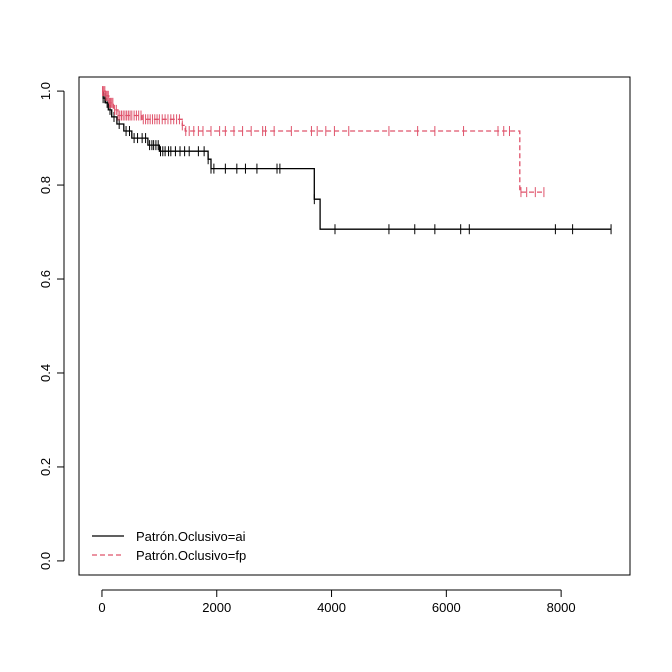  Describe the element at coordinates (191, 555) in the screenshot. I see `legend-label-fp: Patrón.Oclusivo=fp` at that location.